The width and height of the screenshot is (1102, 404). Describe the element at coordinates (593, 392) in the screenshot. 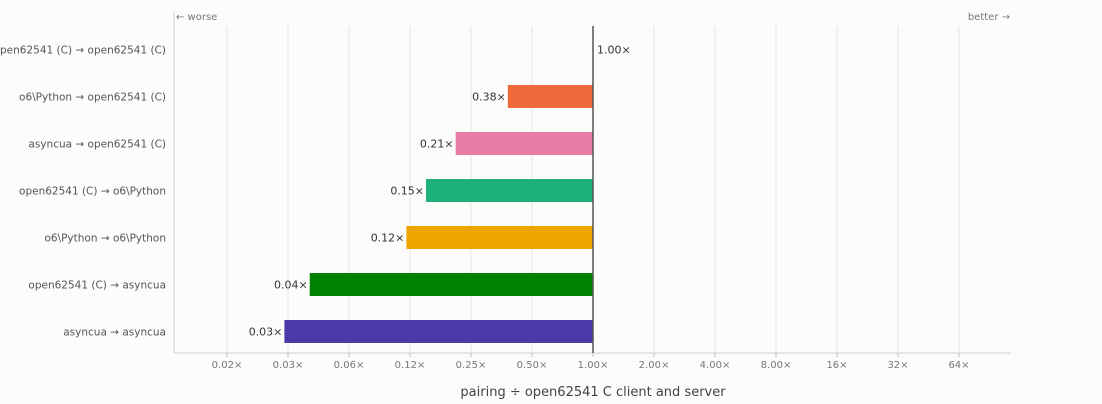

I see `x-axis-title: pairing ÷ open62541 C client and server` at that location.